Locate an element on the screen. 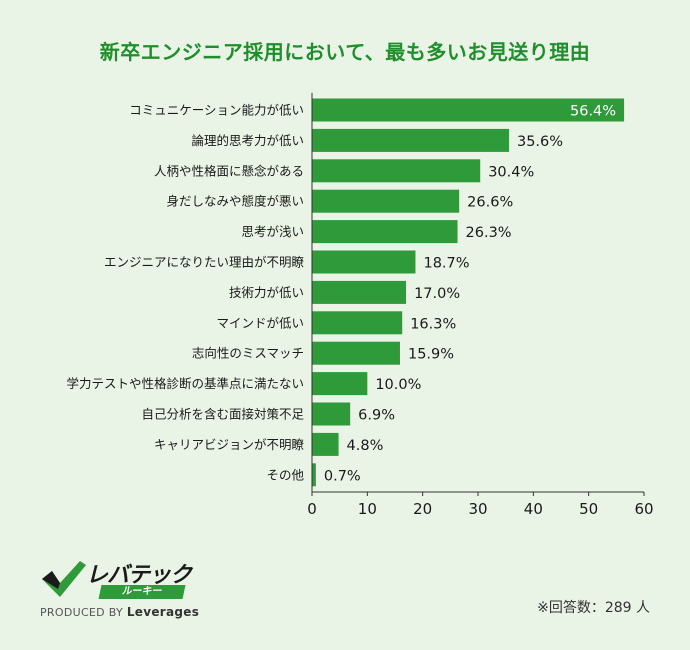  value-label: 17.0% is located at coordinates (437, 294).